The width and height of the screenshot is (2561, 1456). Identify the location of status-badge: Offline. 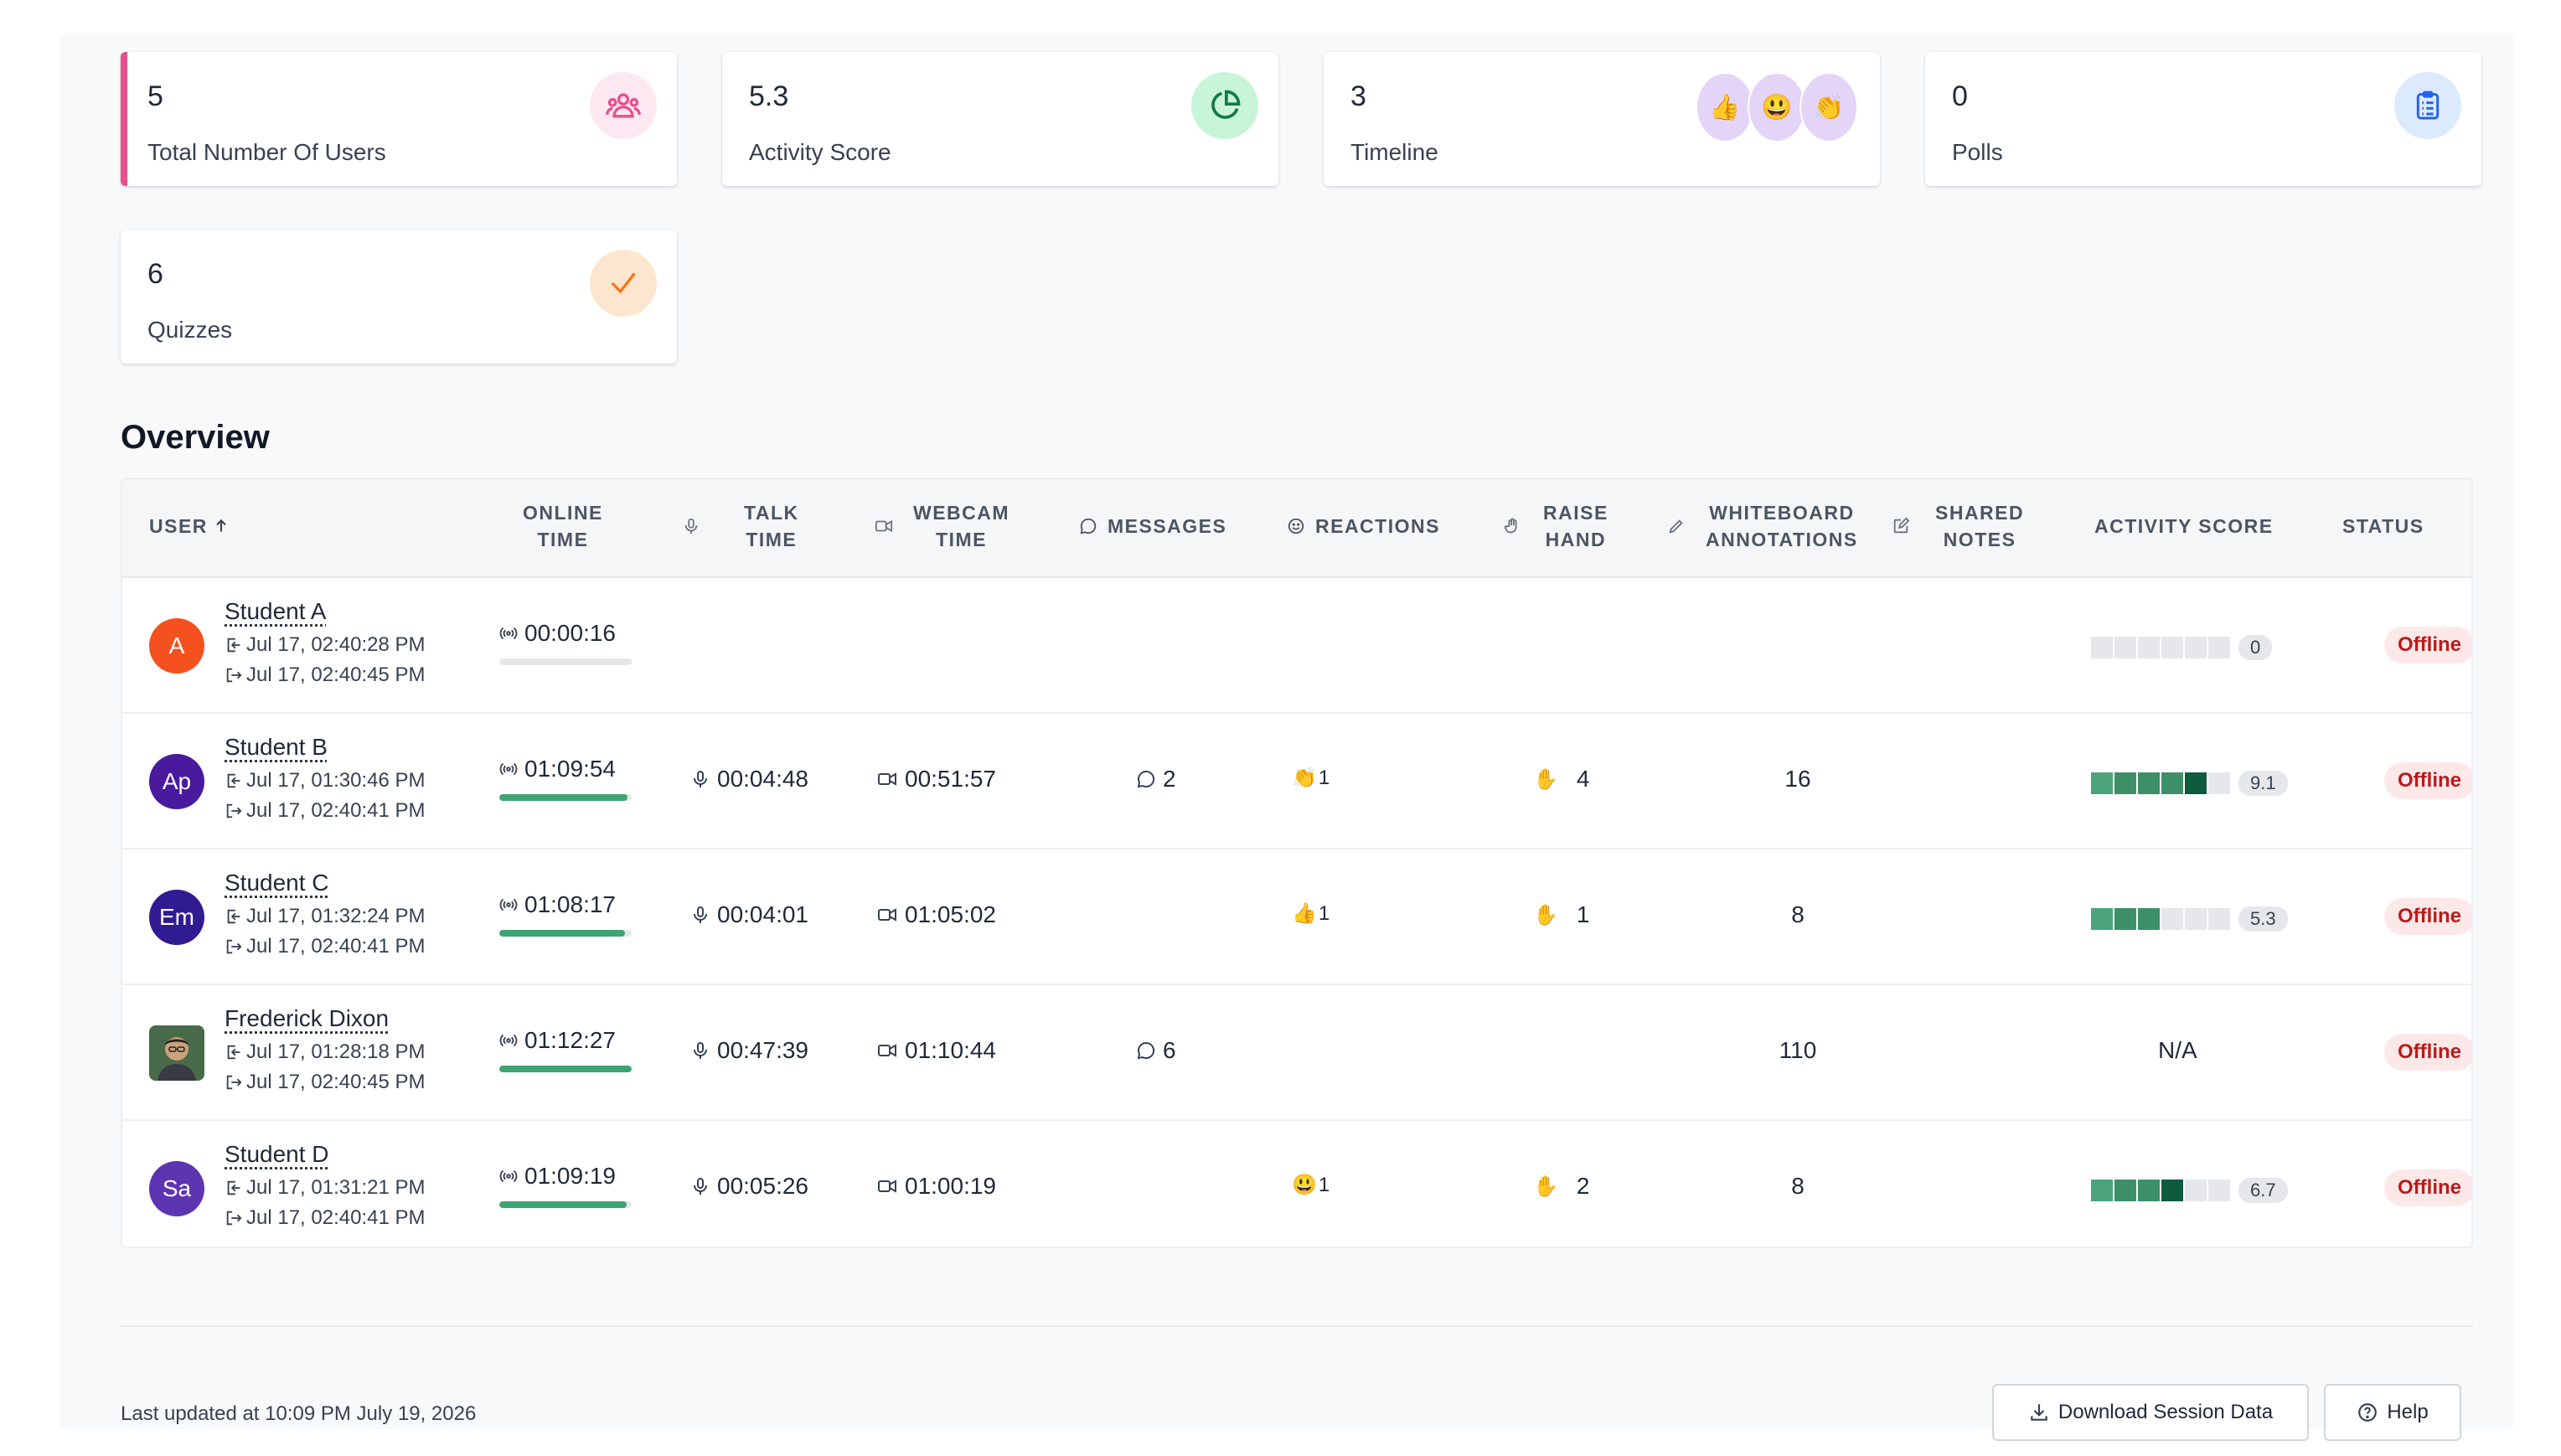
(2427, 1052).